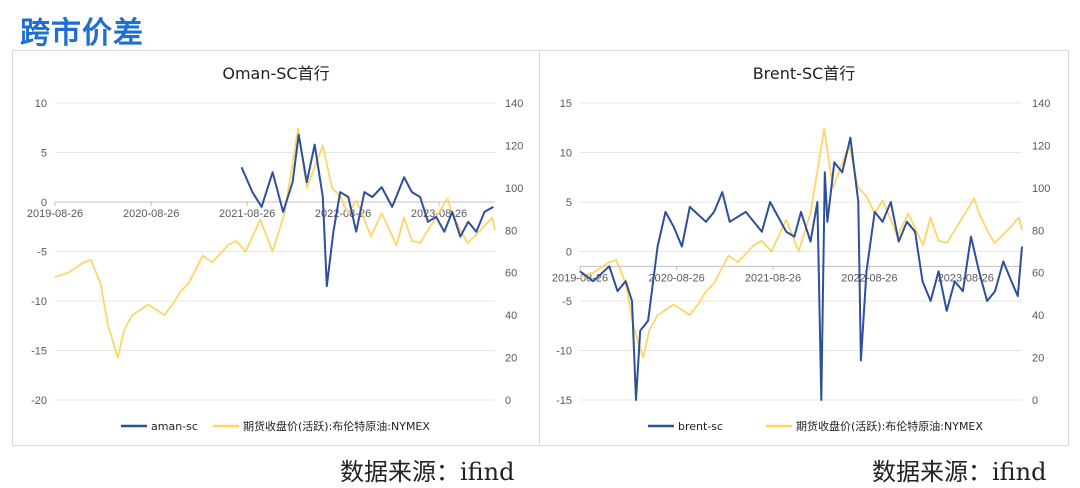 This screenshot has height=488, width=1080. What do you see at coordinates (55, 214) in the screenshot?
I see `x-axis-tick-label: 2019-08-26` at bounding box center [55, 214].